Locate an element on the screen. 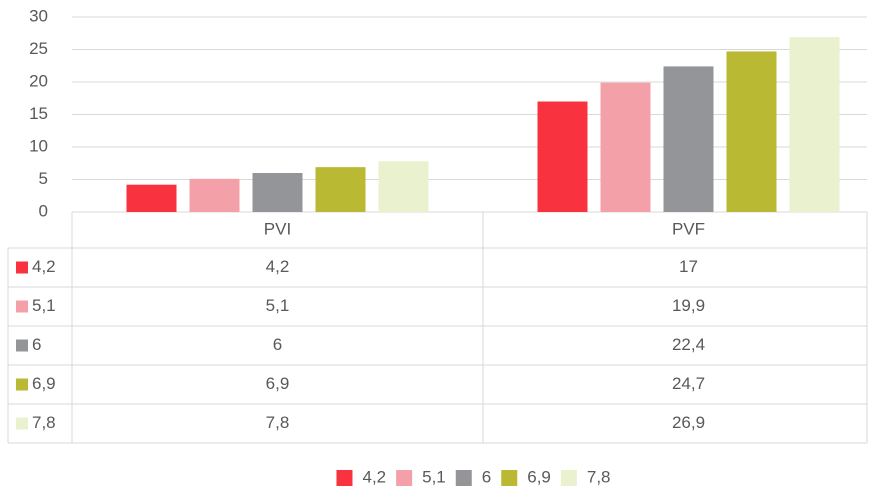 The height and width of the screenshot is (492, 885). y-tick-label: 15 is located at coordinates (38, 113).